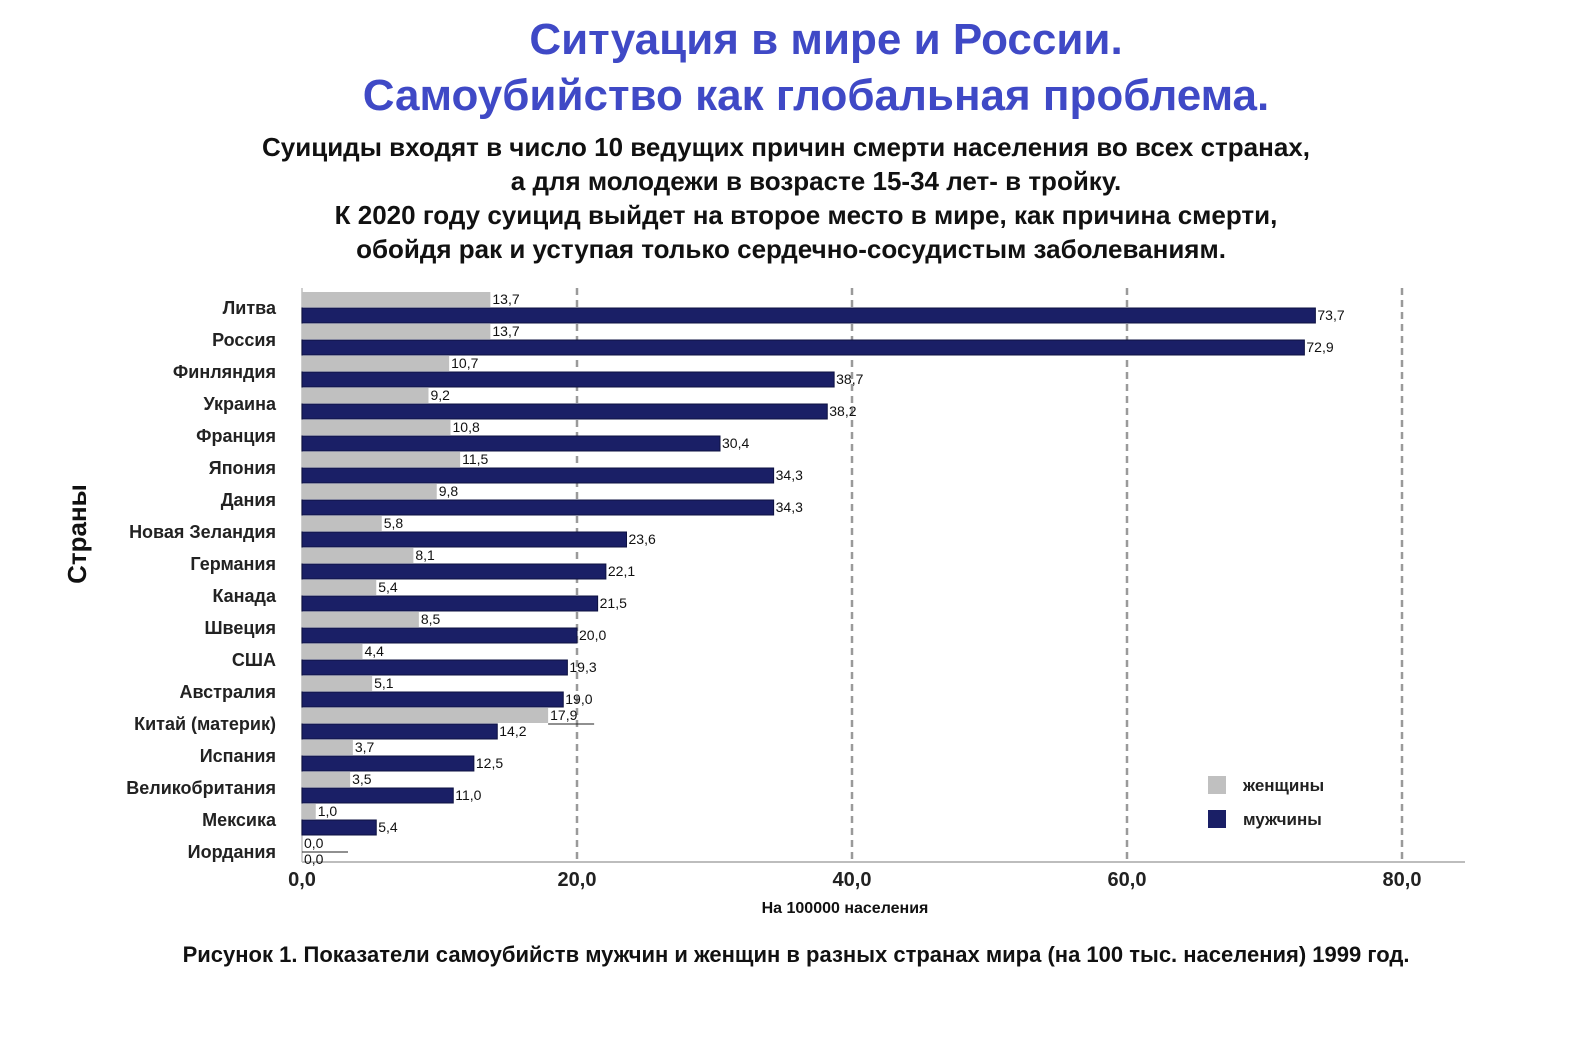  Describe the element at coordinates (449, 491) in the screenshot. I see `women-value-label: 9,8` at that location.